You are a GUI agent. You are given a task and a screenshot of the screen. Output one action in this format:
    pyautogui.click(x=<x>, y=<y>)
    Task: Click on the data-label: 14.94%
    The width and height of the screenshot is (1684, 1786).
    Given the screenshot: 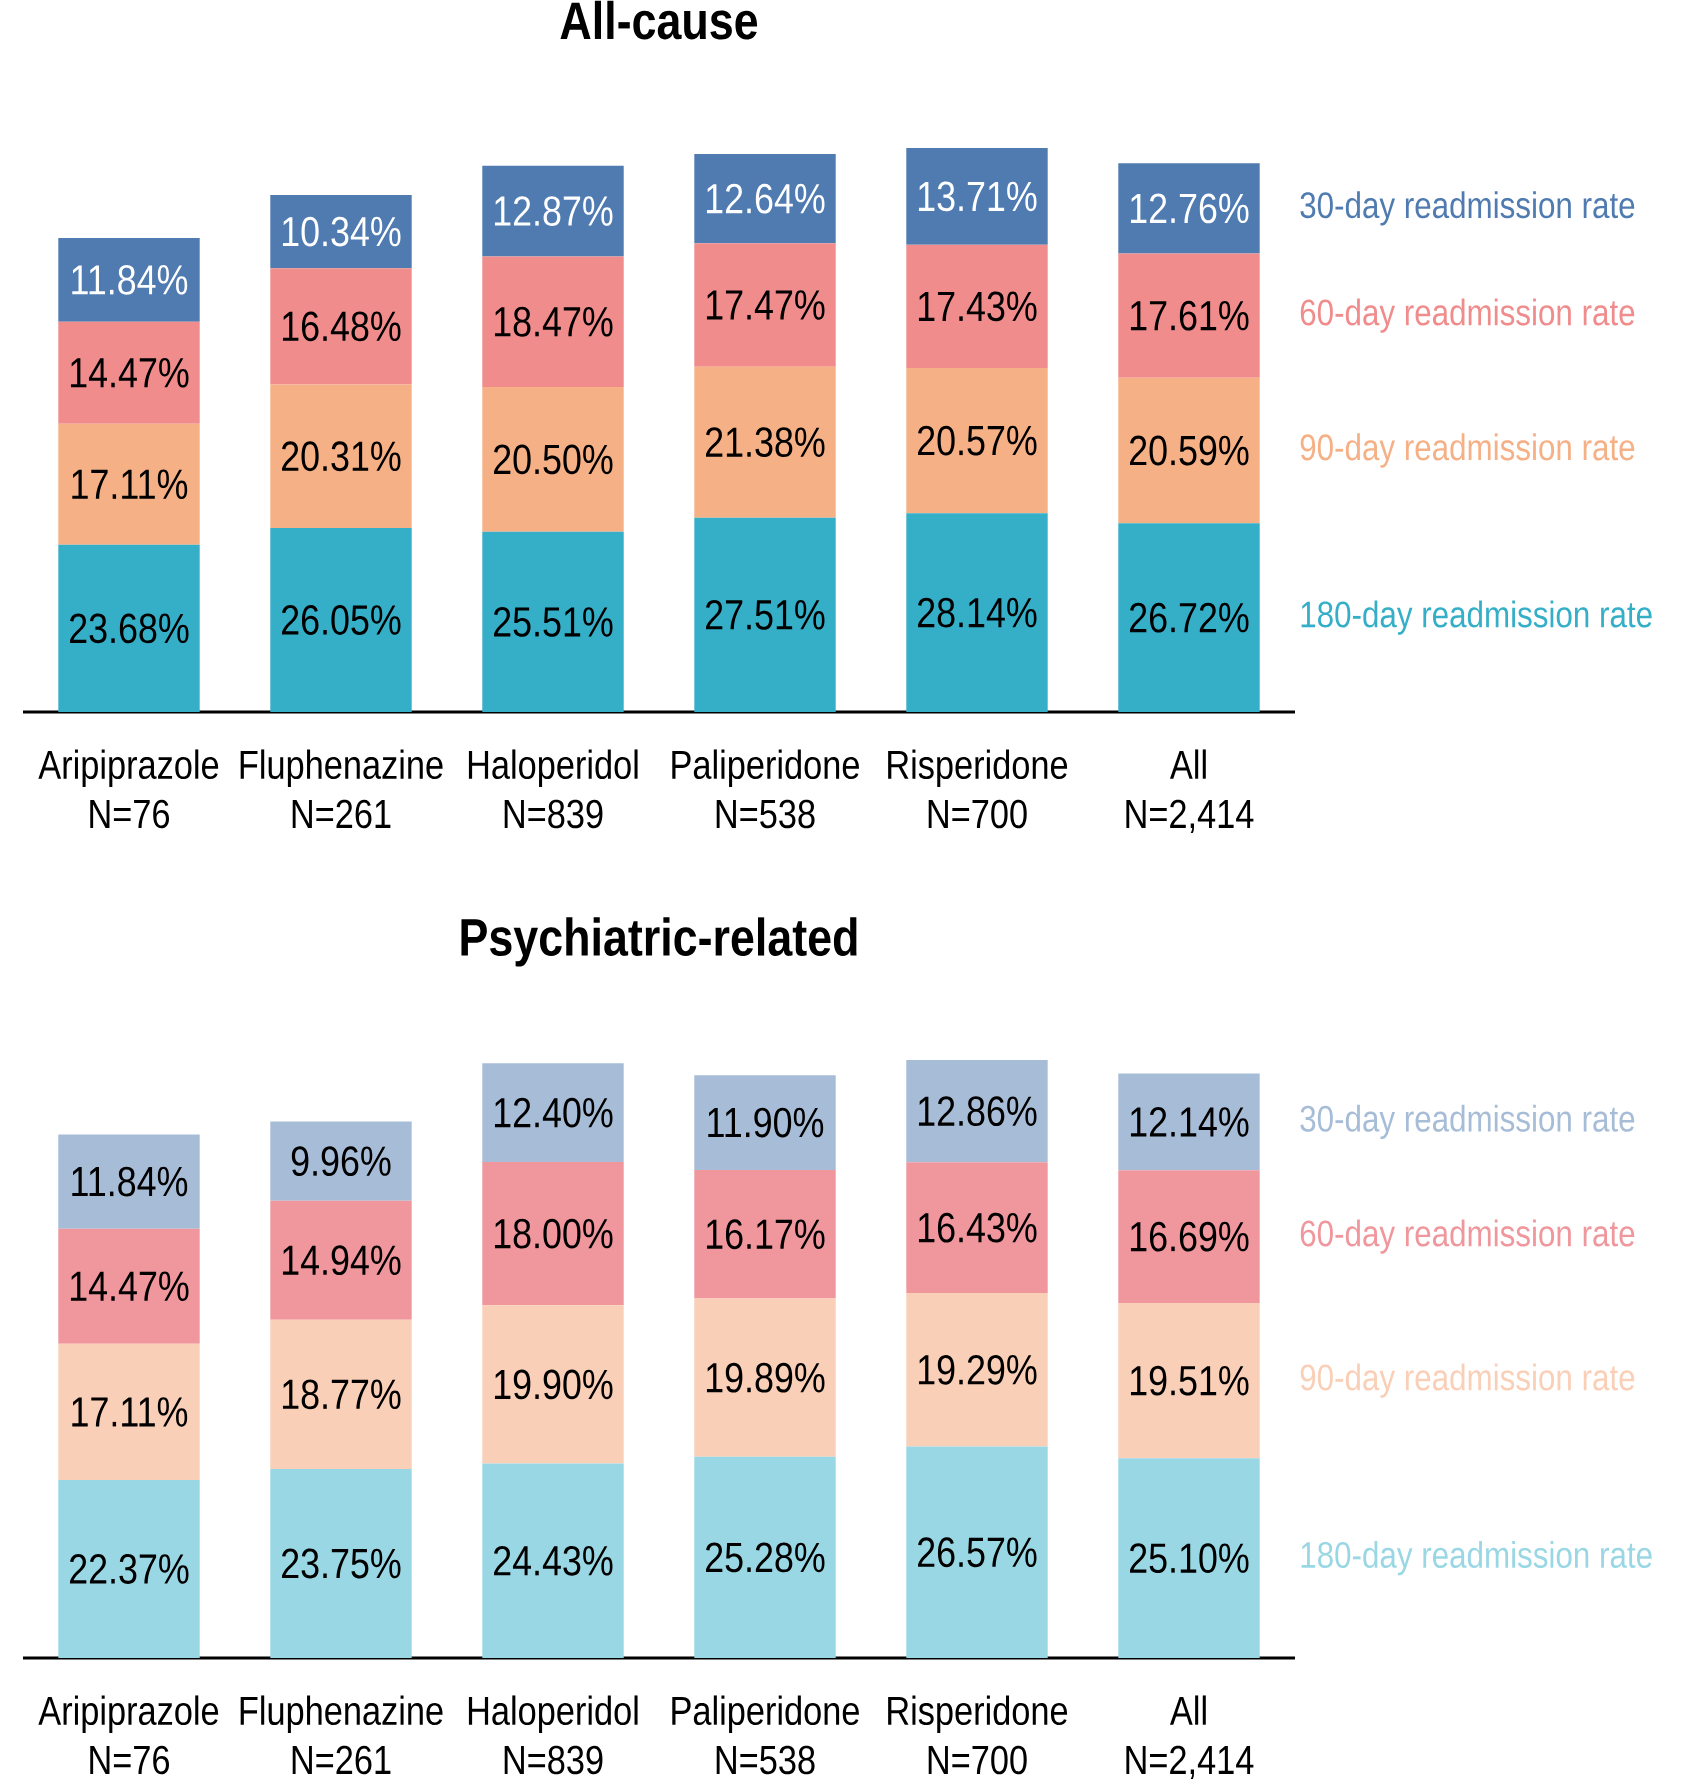 What is the action you would take?
    pyautogui.click(x=341, y=1260)
    